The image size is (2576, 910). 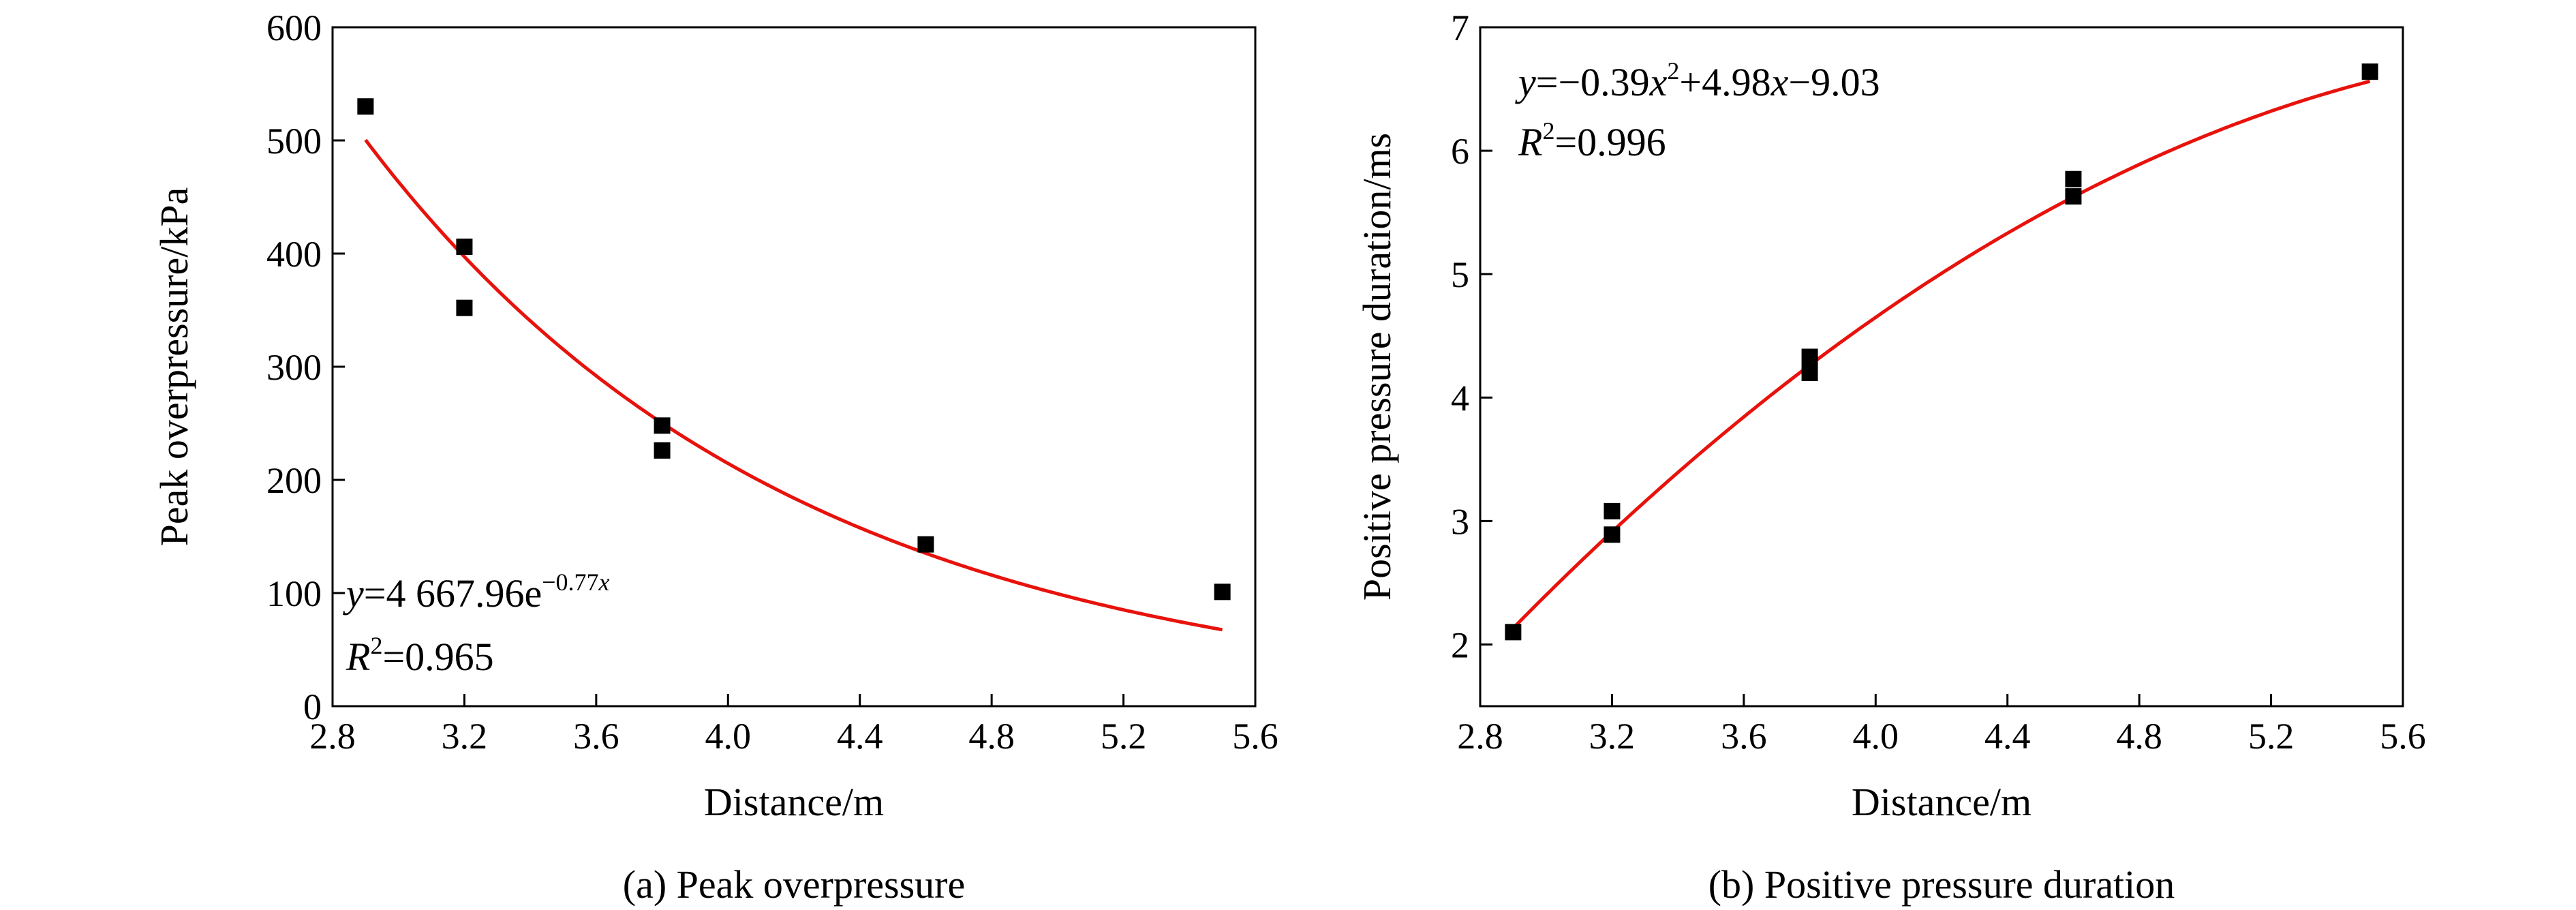 I want to click on y-tick-label: 600, so click(x=294, y=27).